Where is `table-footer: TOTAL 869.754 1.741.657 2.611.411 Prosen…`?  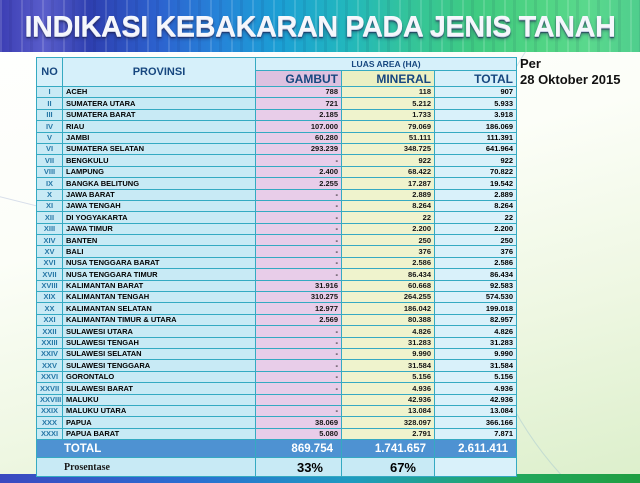
table-footer: TOTAL 869.754 1.741.657 2.611.411 Prosen… is located at coordinates (276, 458).